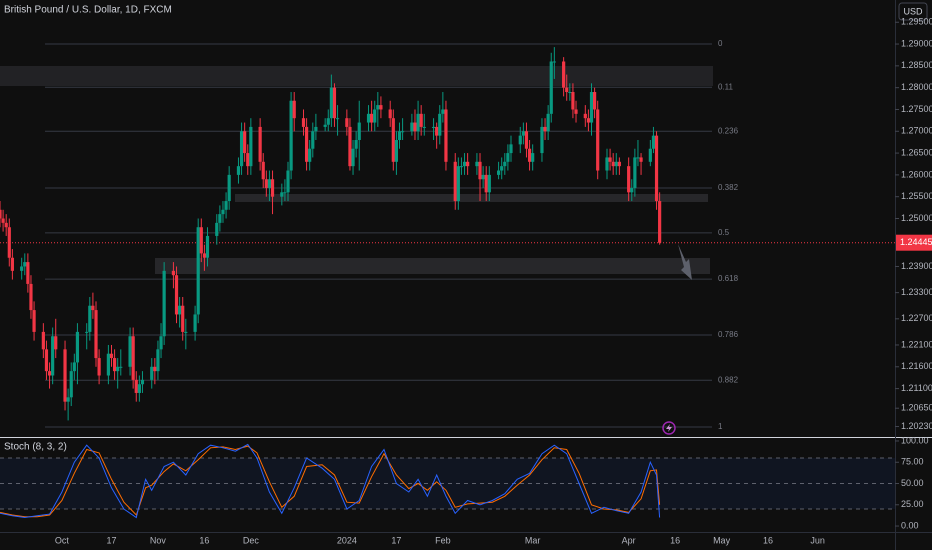 Image resolution: width=932 pixels, height=550 pixels. What do you see at coordinates (724, 232) in the screenshot?
I see `fib-label: 0.5` at bounding box center [724, 232].